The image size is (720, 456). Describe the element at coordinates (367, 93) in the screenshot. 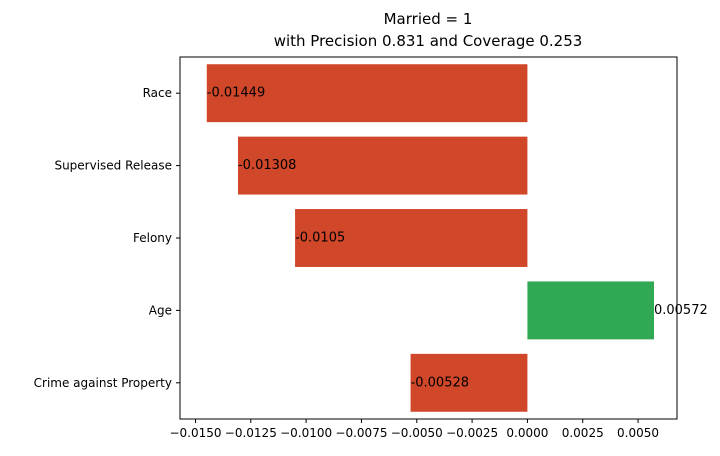

I see `bar-race` at that location.